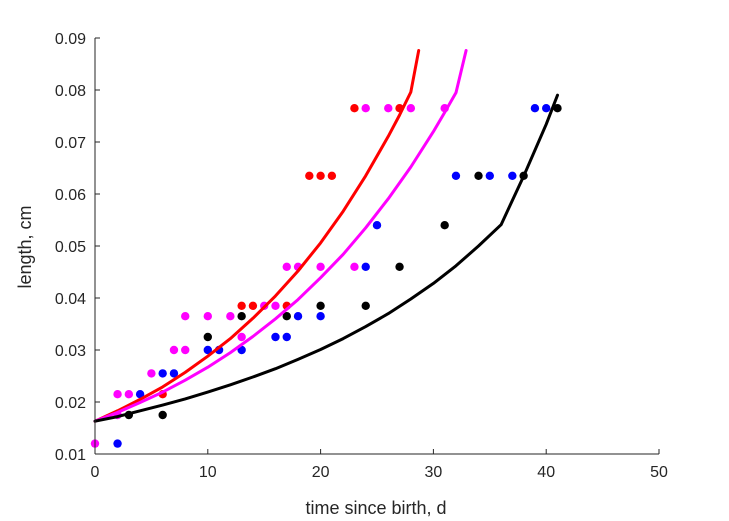  What do you see at coordinates (659, 472) in the screenshot?
I see `x-tick-label: 50` at bounding box center [659, 472].